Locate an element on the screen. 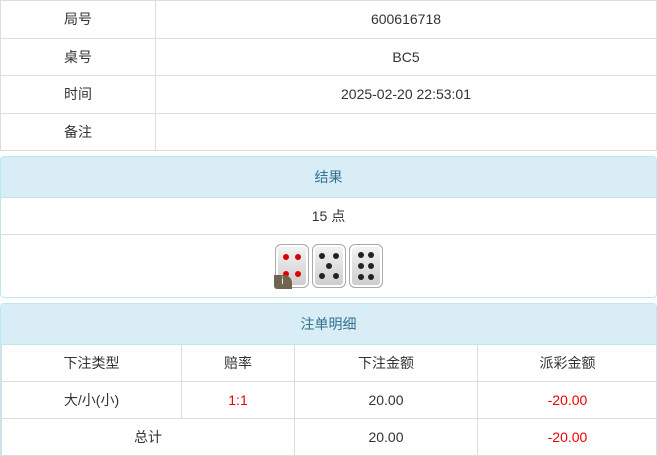 The image size is (657, 456). table-row: 大/小(小) 1:1 20.00 -20.00 is located at coordinates (329, 400).